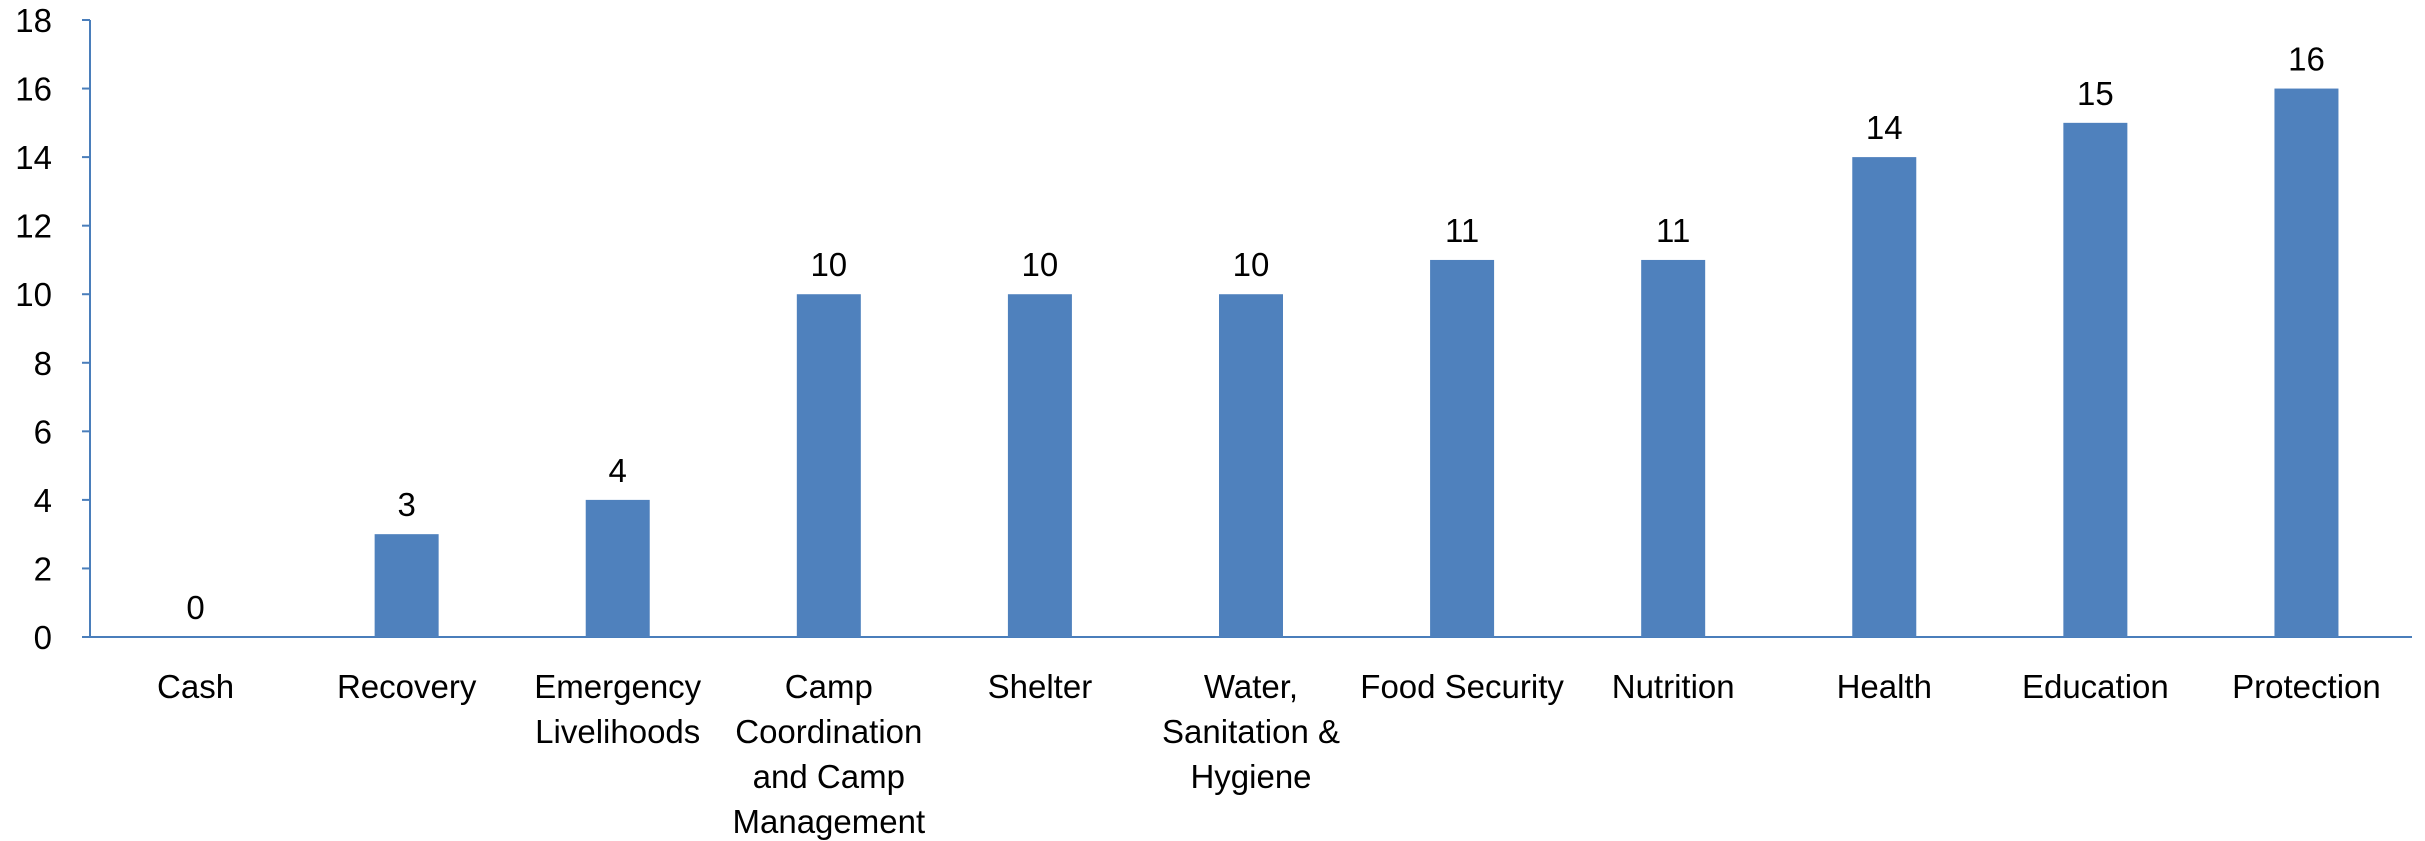  I want to click on y-tick-label: 16, so click(33, 89).